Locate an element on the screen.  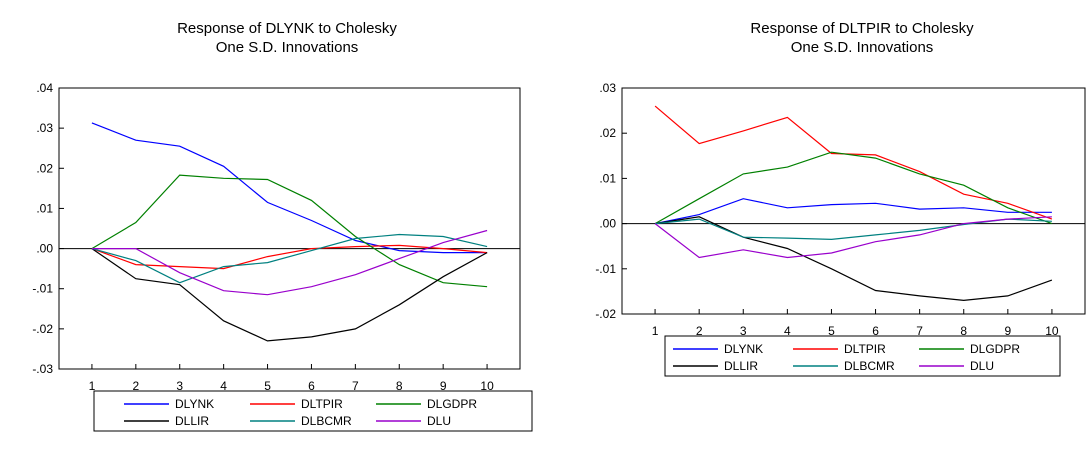
chart-1-xtick-label: 4 is located at coordinates (223, 386).